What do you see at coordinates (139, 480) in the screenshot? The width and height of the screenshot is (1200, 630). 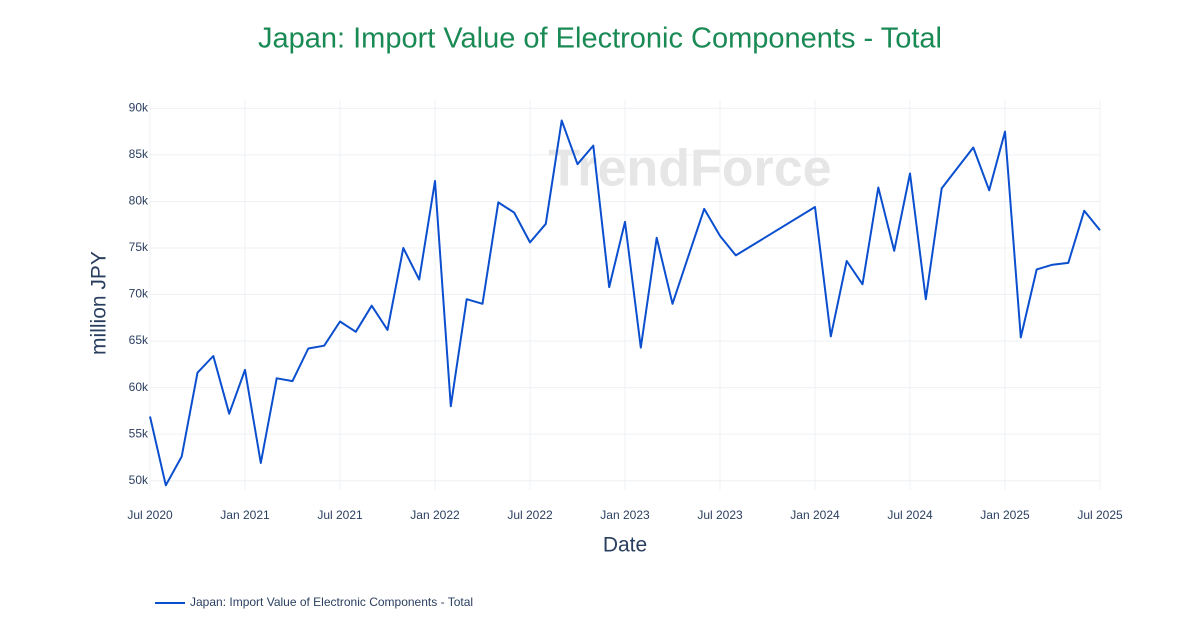 I see `y-tick-label: 50k` at bounding box center [139, 480].